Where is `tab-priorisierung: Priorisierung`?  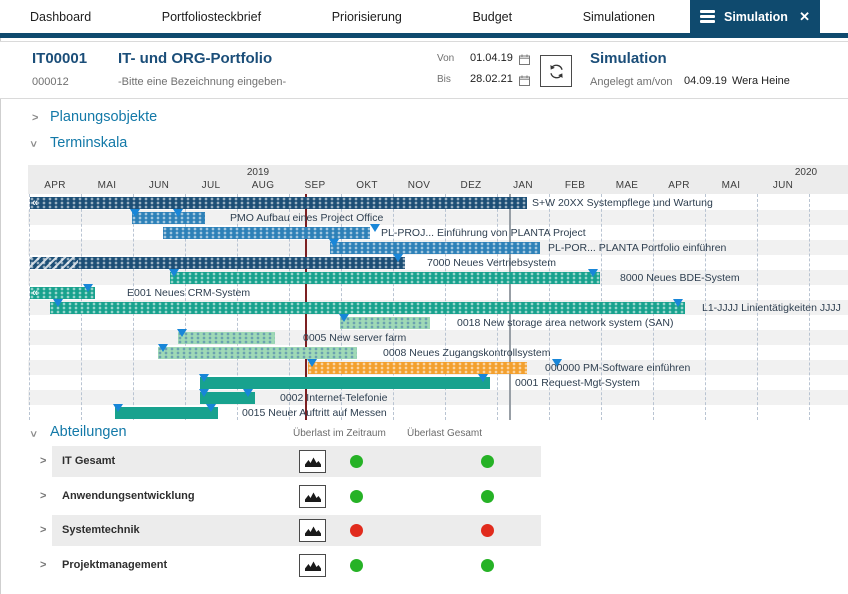
tab-priorisierung: Priorisierung is located at coordinates (366, 16).